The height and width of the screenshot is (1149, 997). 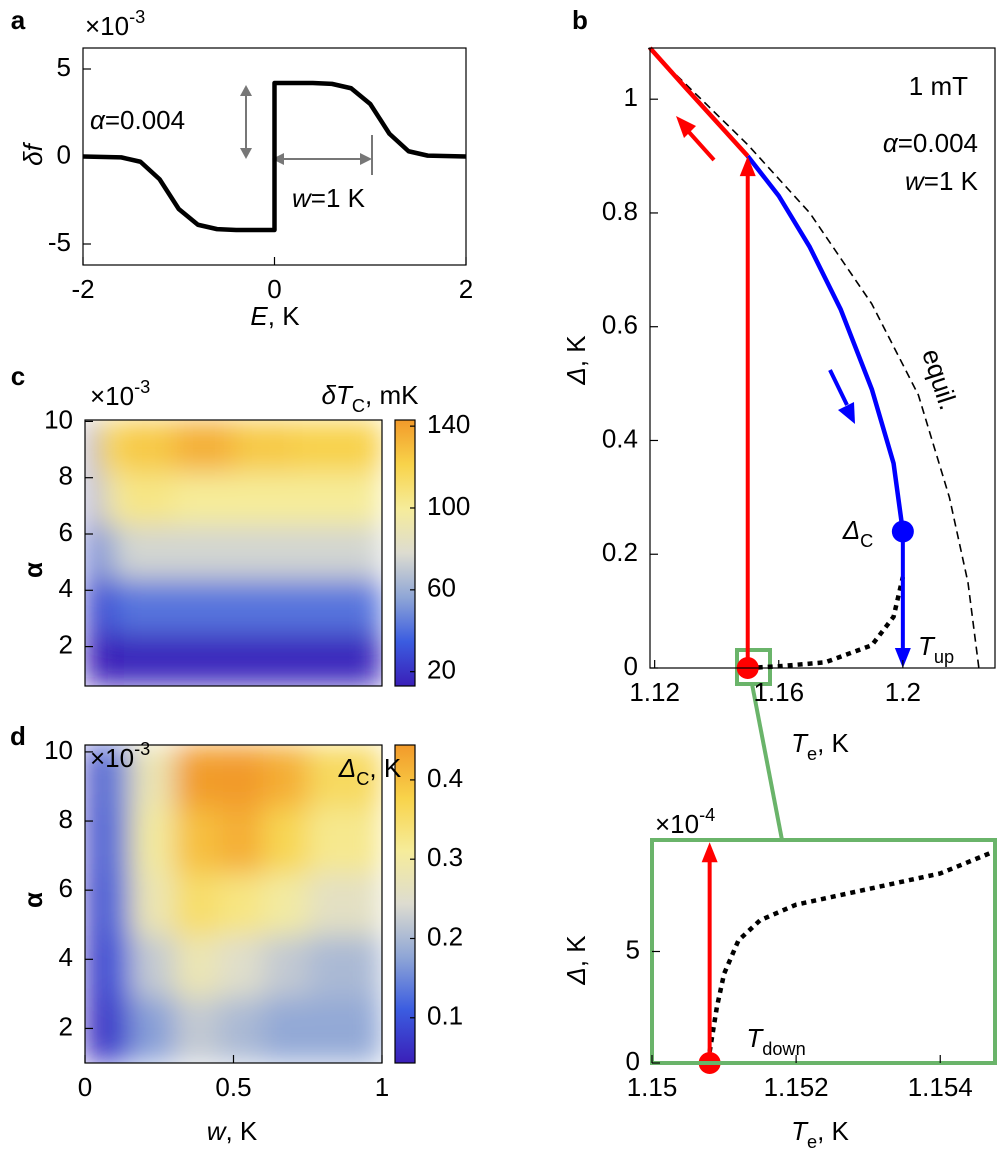 I want to click on point, so click(x=902, y=531).